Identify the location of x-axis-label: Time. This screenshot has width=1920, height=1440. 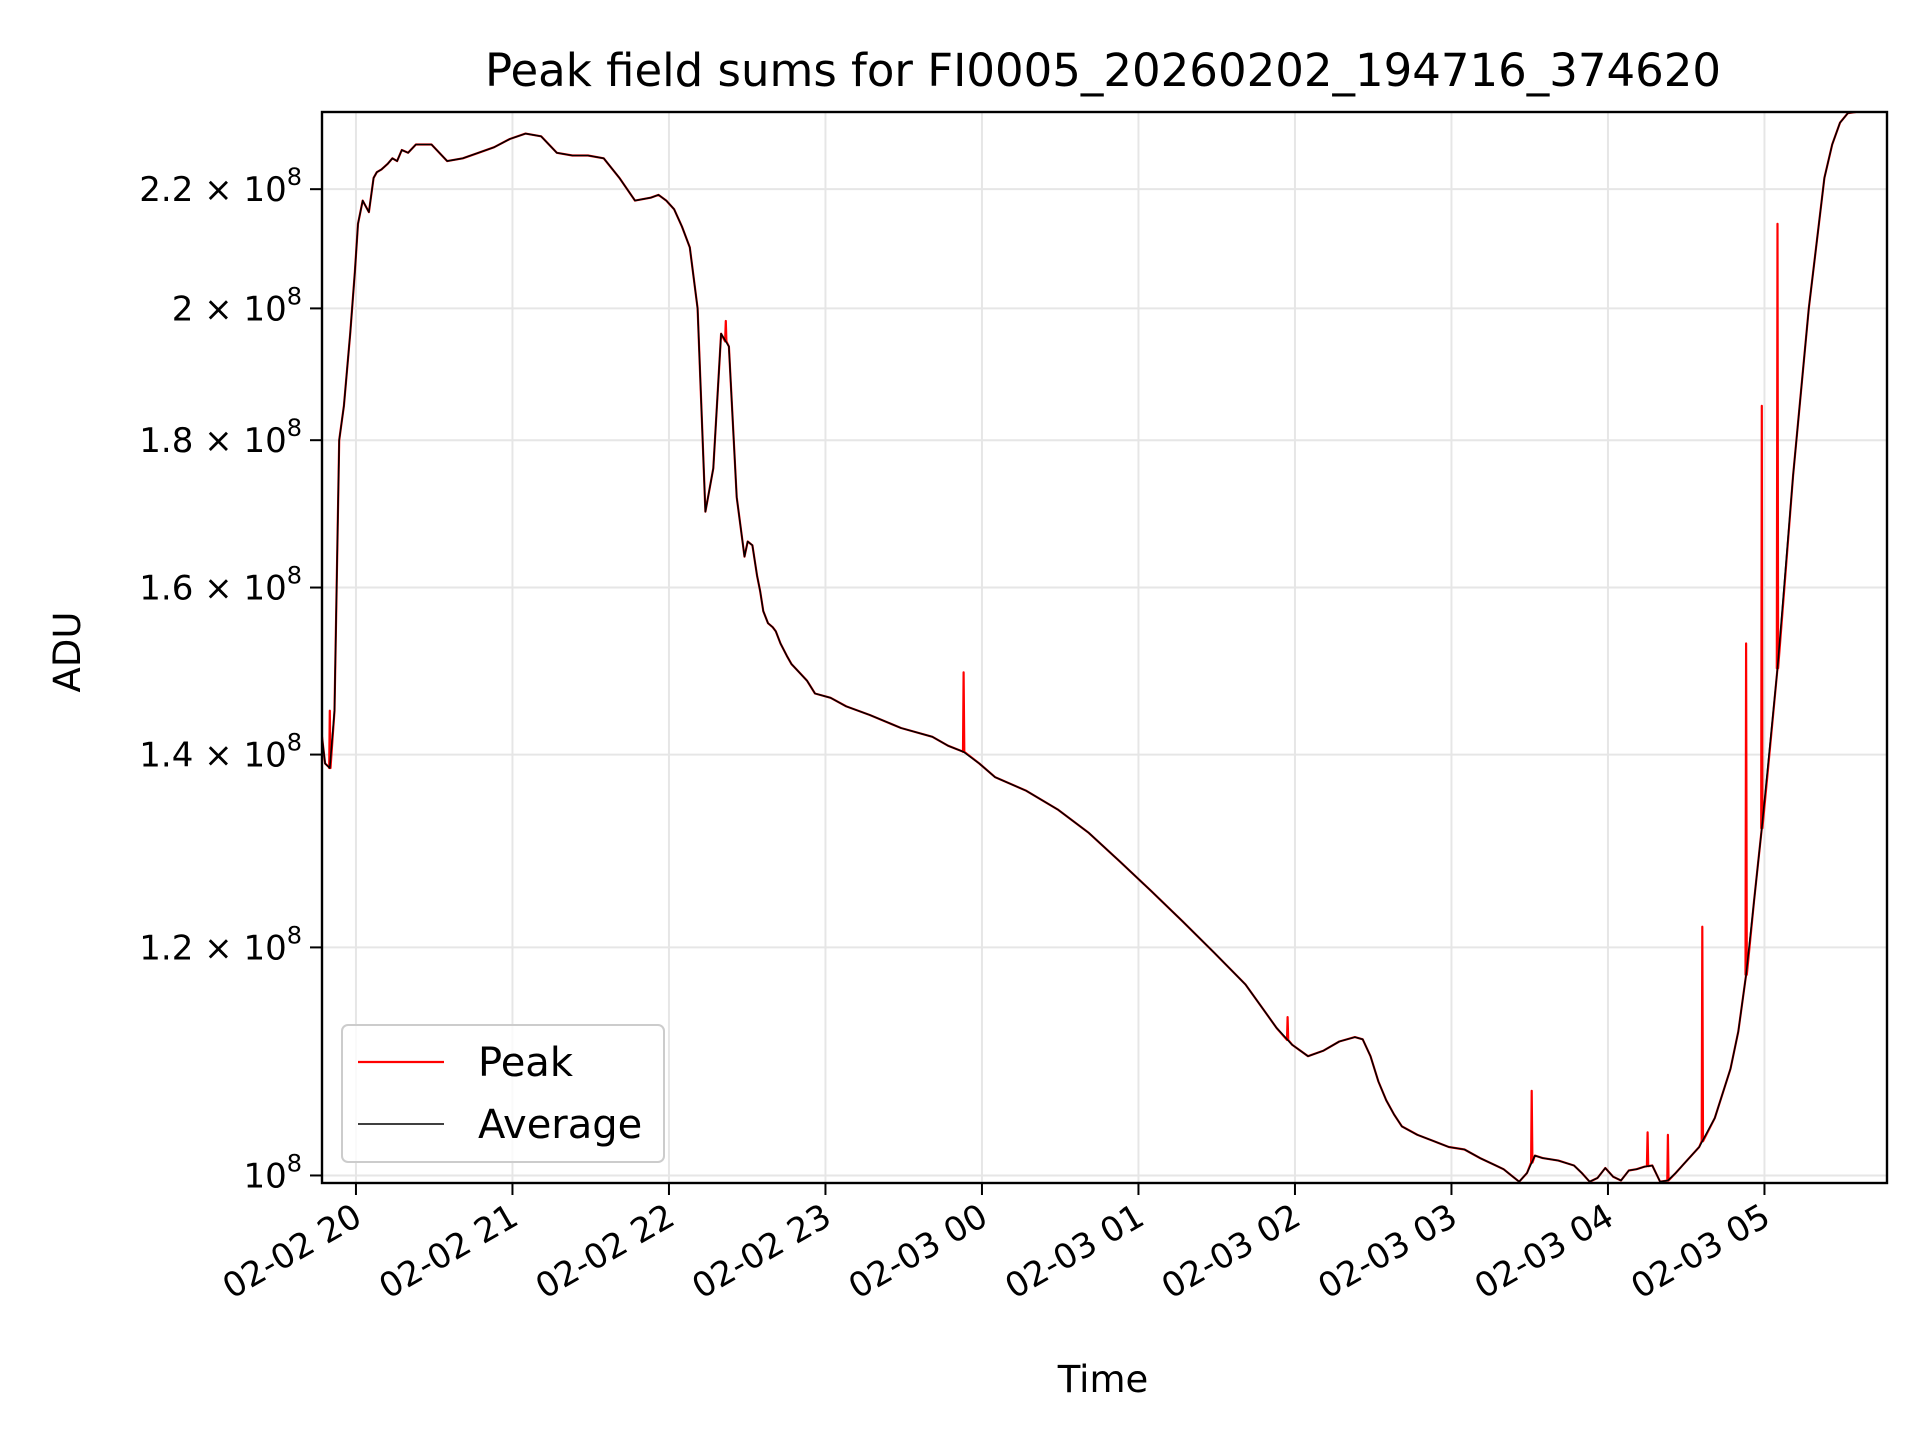
(1103, 1379).